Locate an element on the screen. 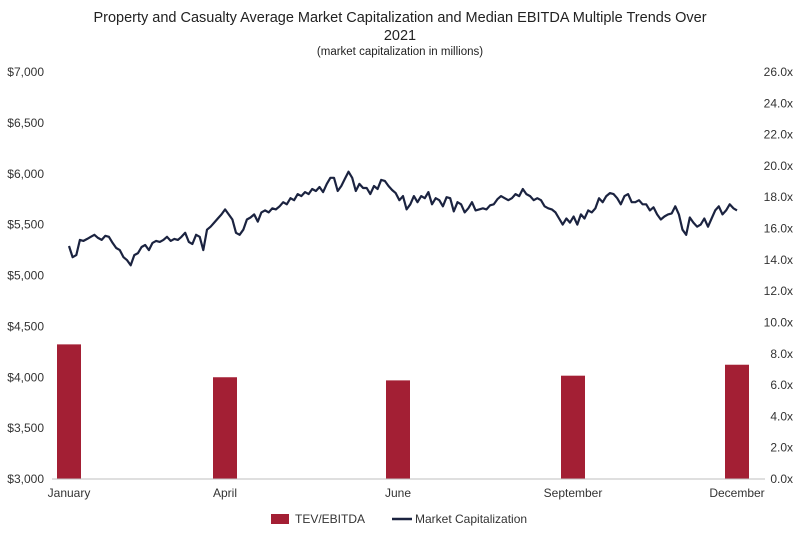 This screenshot has width=799, height=537. chart-subtitle: (market capitalization in millions) is located at coordinates (400, 52).